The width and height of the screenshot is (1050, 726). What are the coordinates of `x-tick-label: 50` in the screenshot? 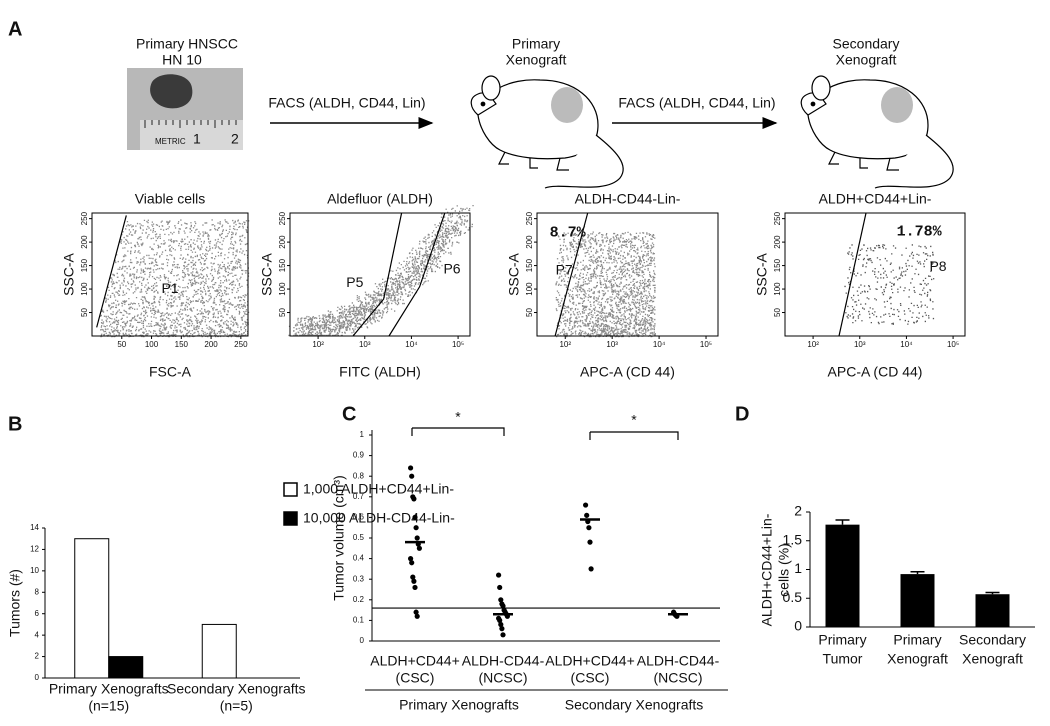 It's located at (121, 344).